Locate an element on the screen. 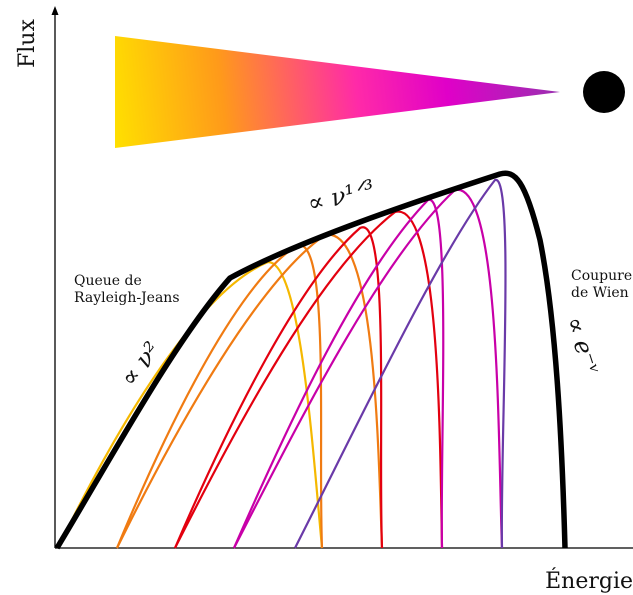 This screenshot has height=595, width=633. rayleigh-jeans-label-line1: Queue de is located at coordinates (108, 281).